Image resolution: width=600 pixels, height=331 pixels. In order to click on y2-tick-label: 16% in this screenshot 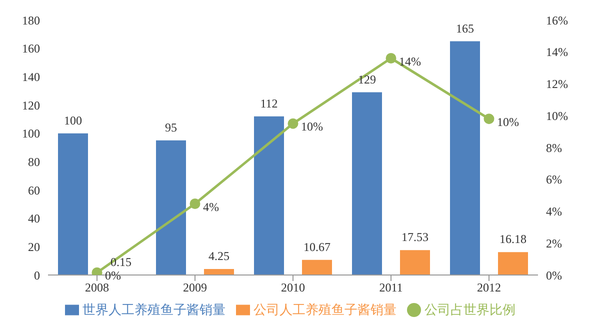, I will do `click(557, 20)`.